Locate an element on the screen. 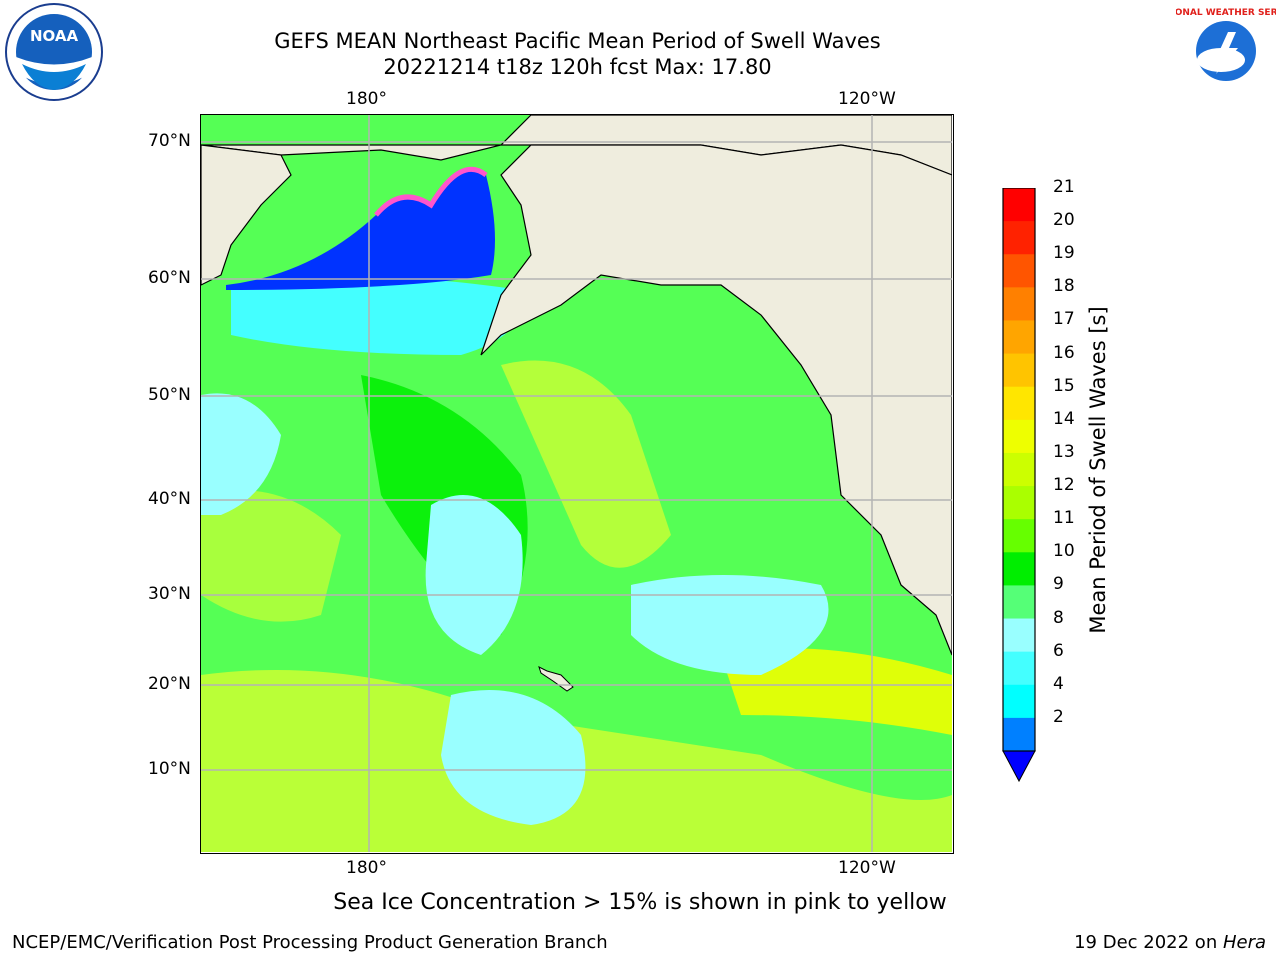  lat-tick-30n: 30°N is located at coordinates (169, 594).